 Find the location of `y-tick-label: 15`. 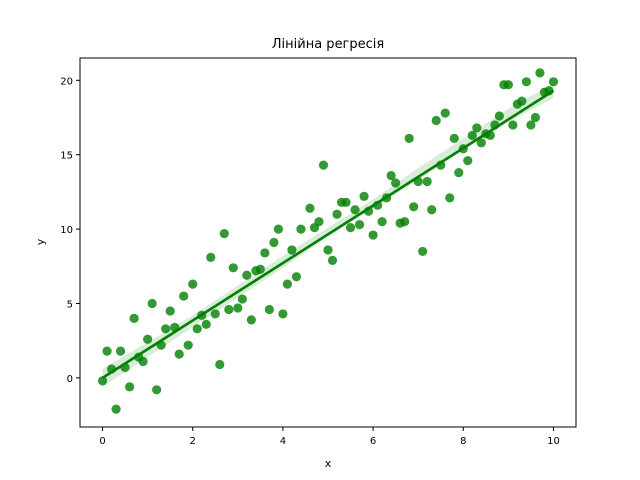

y-tick-label: 15 is located at coordinates (66, 156).